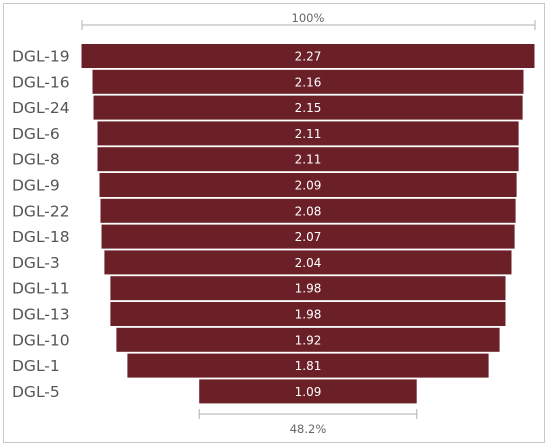 The width and height of the screenshot is (550, 448). I want to click on bar-value-label: 2.27, so click(308, 57).